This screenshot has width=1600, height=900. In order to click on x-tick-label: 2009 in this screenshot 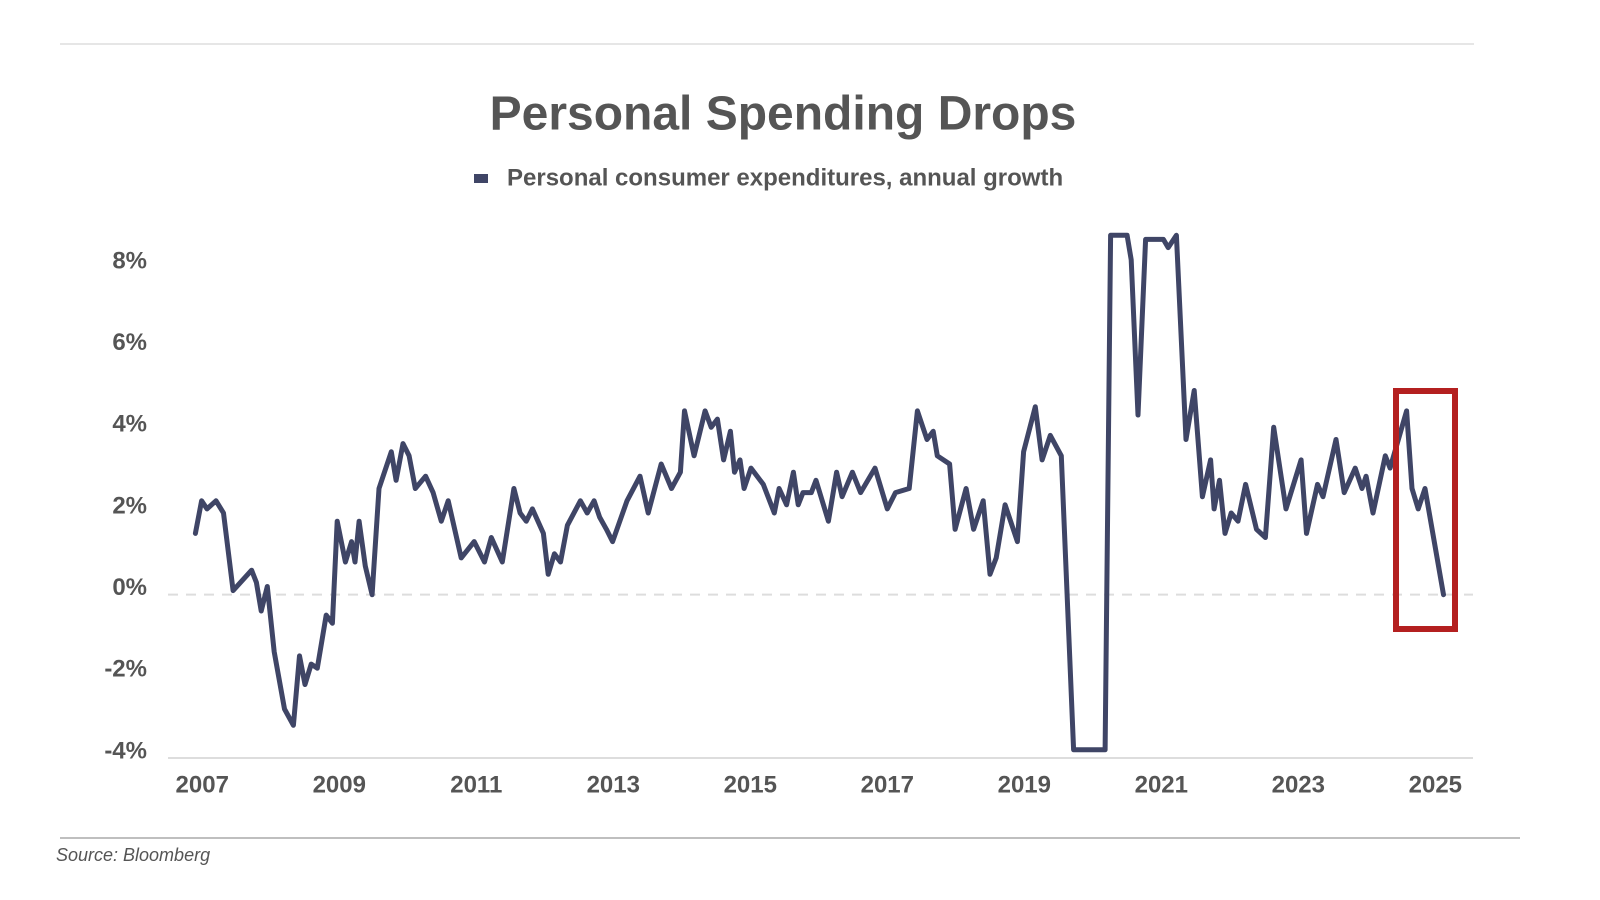, I will do `click(339, 784)`.